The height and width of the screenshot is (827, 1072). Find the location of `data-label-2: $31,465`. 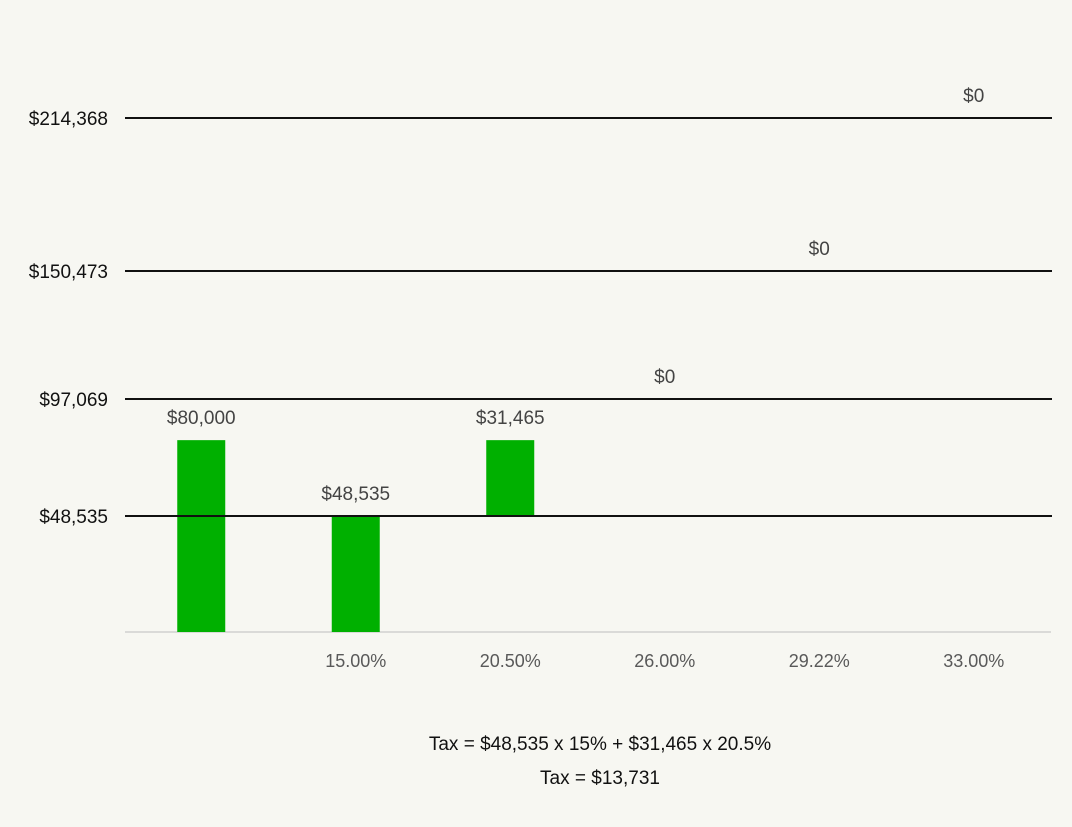

data-label-2: $31,465 is located at coordinates (510, 418).